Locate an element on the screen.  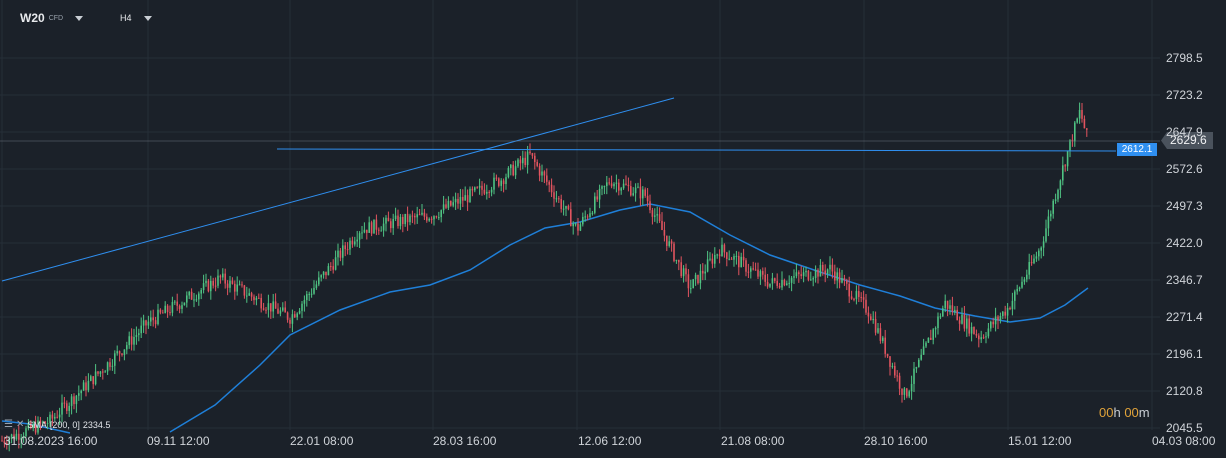
symbol-selector: W20 CFD is located at coordinates (52, 18).